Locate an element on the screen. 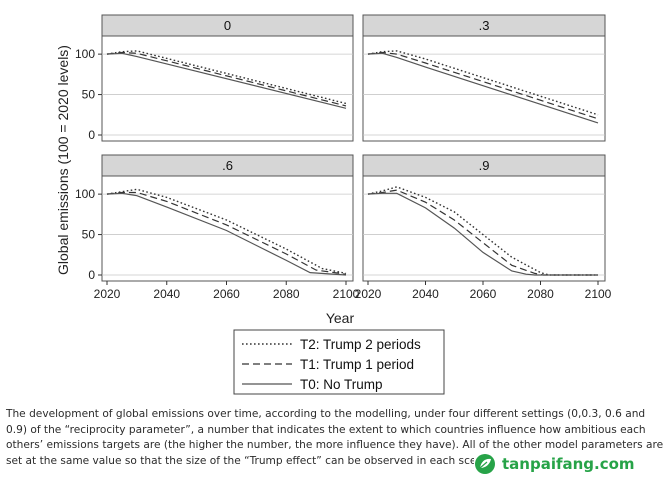 Image resolution: width=672 pixels, height=483 pixels. panel-4: .9 2020 2040 2060 2080 2100 is located at coordinates (483, 227).